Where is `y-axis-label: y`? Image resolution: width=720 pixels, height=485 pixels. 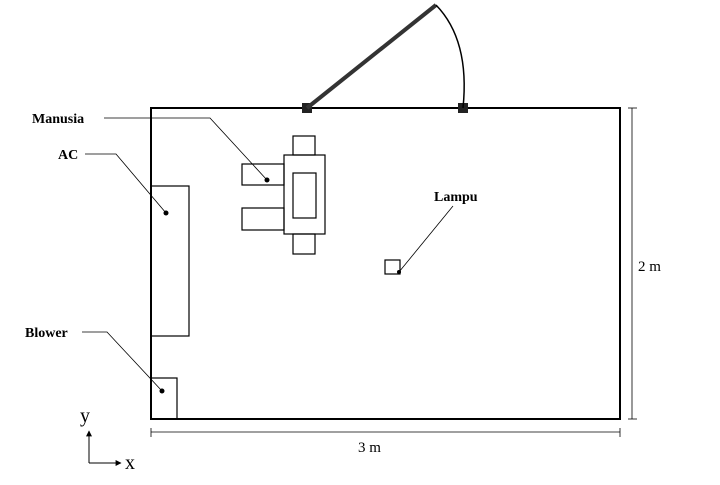 y-axis-label: y is located at coordinates (85, 416).